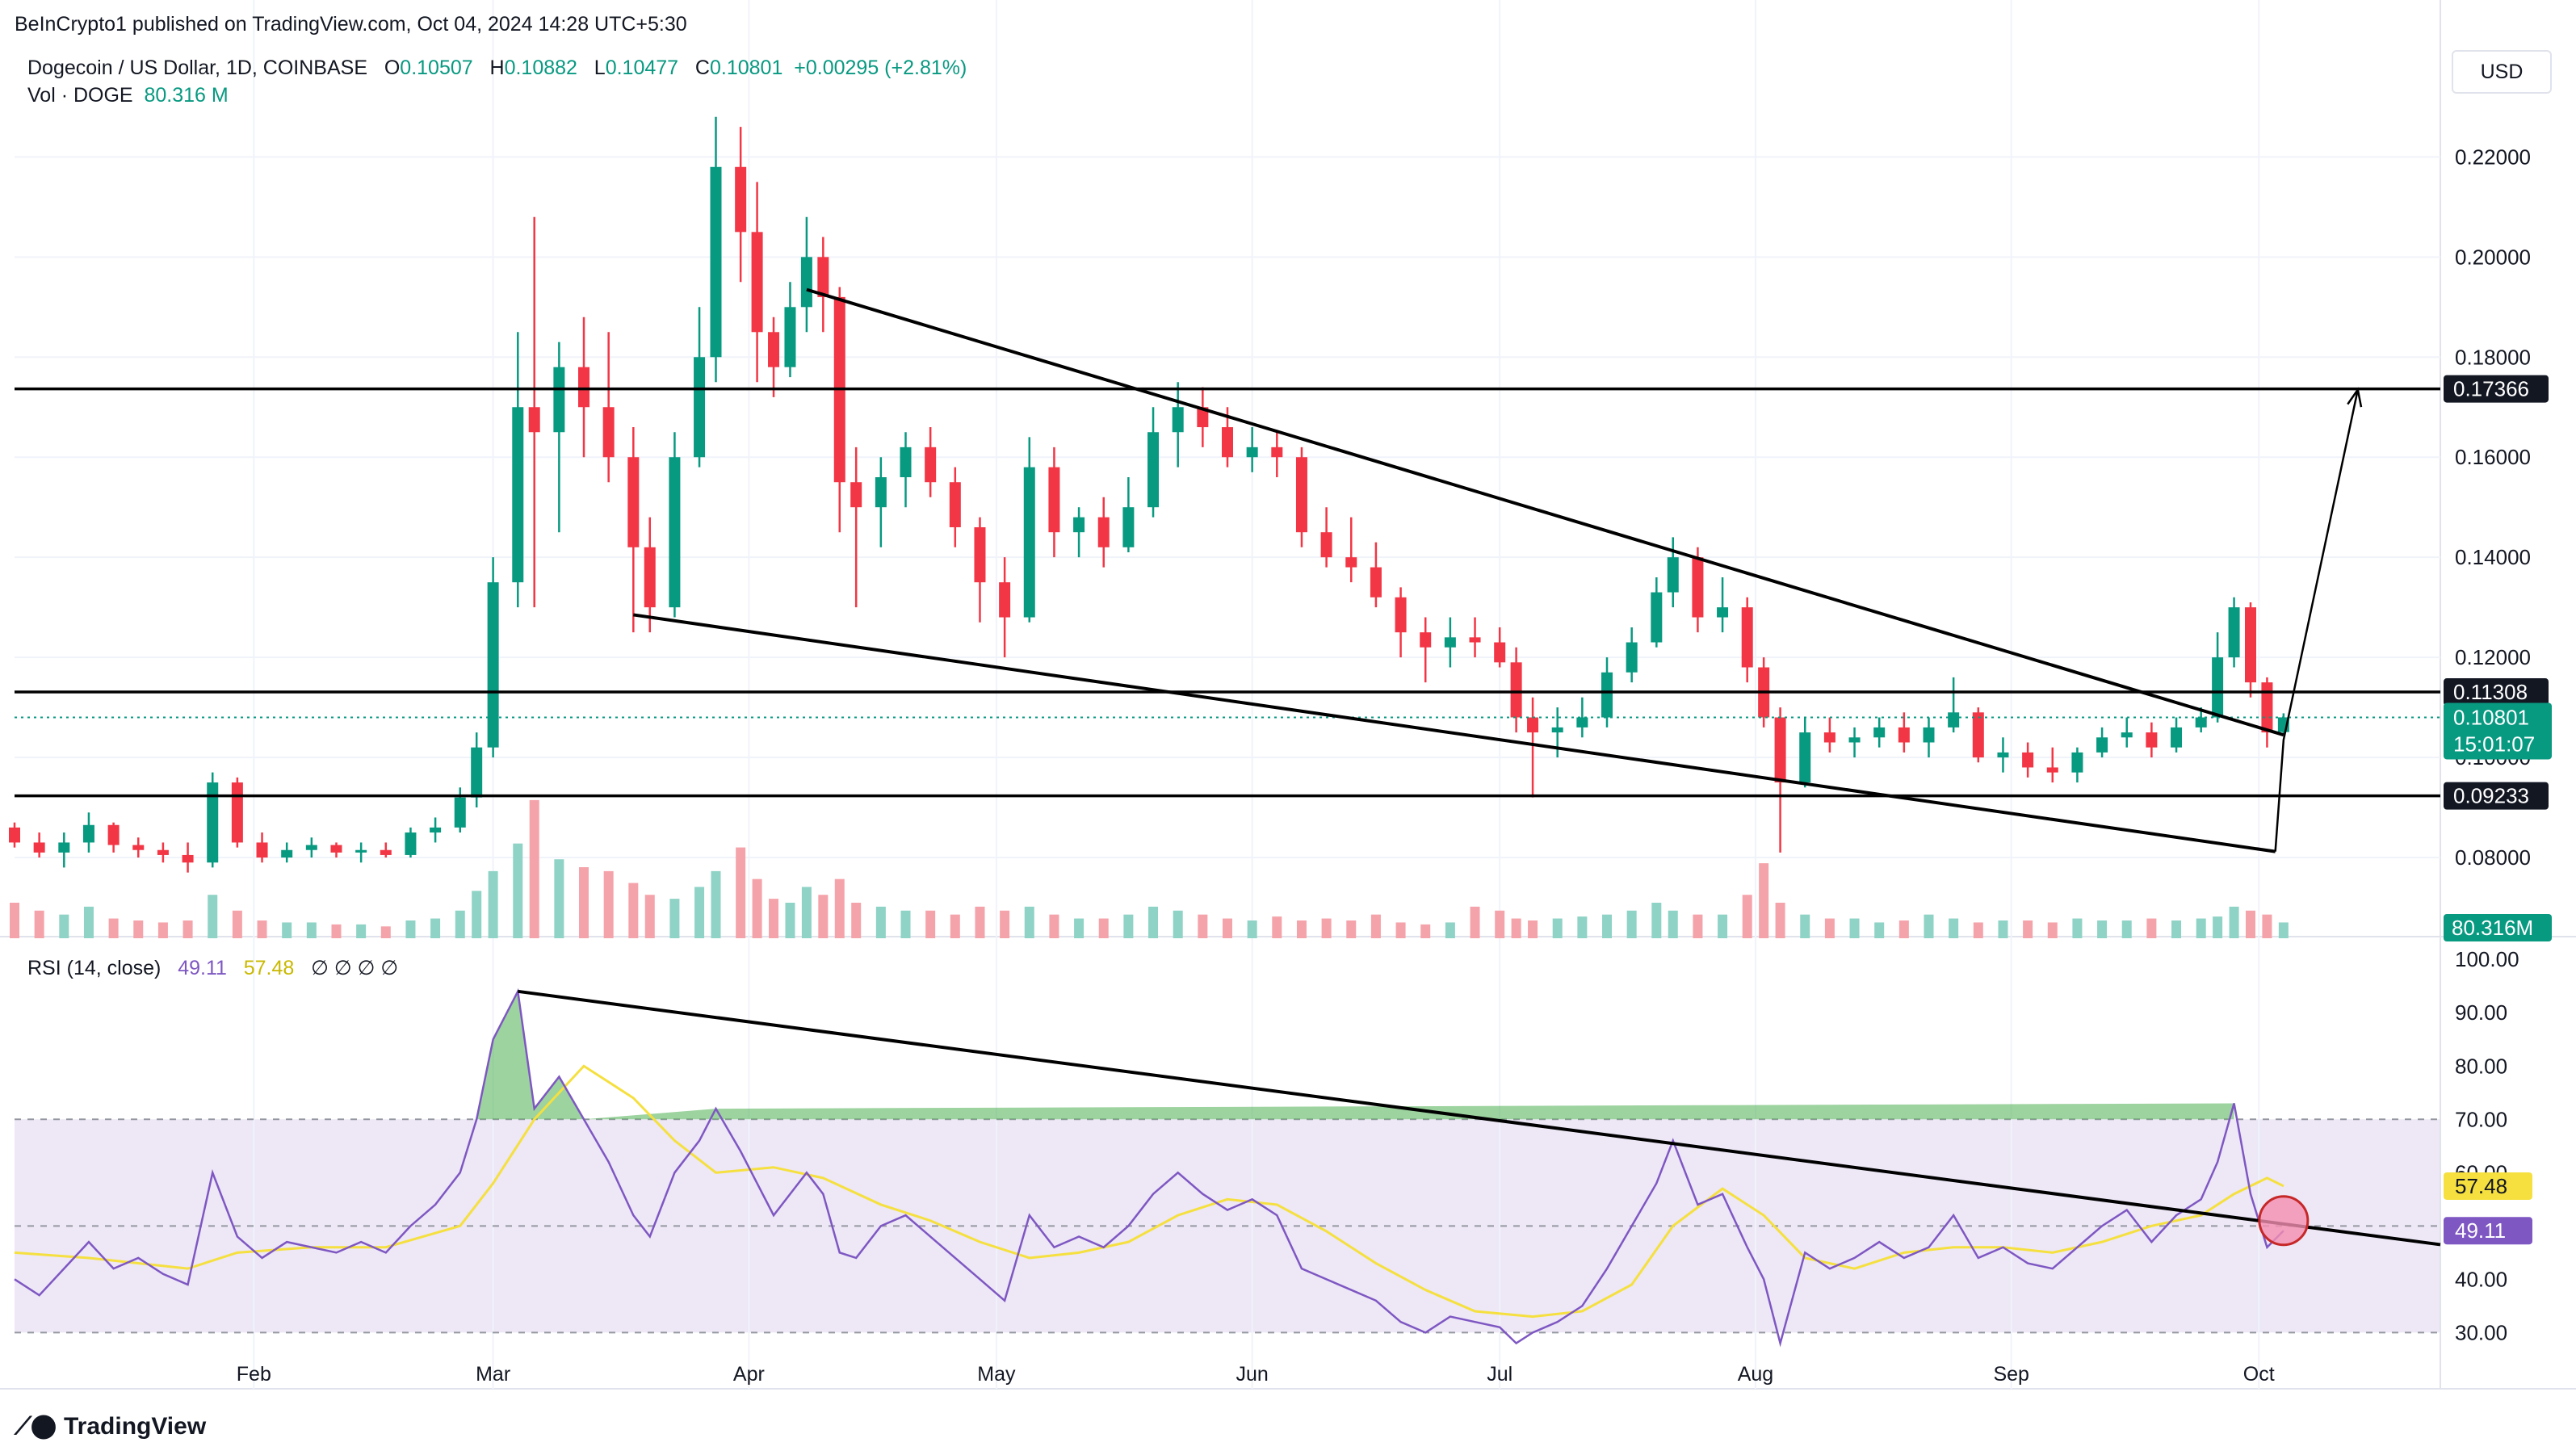 The height and width of the screenshot is (1455, 2576). What do you see at coordinates (2493, 357) in the screenshot?
I see `price-tick-label: 0.18000` at bounding box center [2493, 357].